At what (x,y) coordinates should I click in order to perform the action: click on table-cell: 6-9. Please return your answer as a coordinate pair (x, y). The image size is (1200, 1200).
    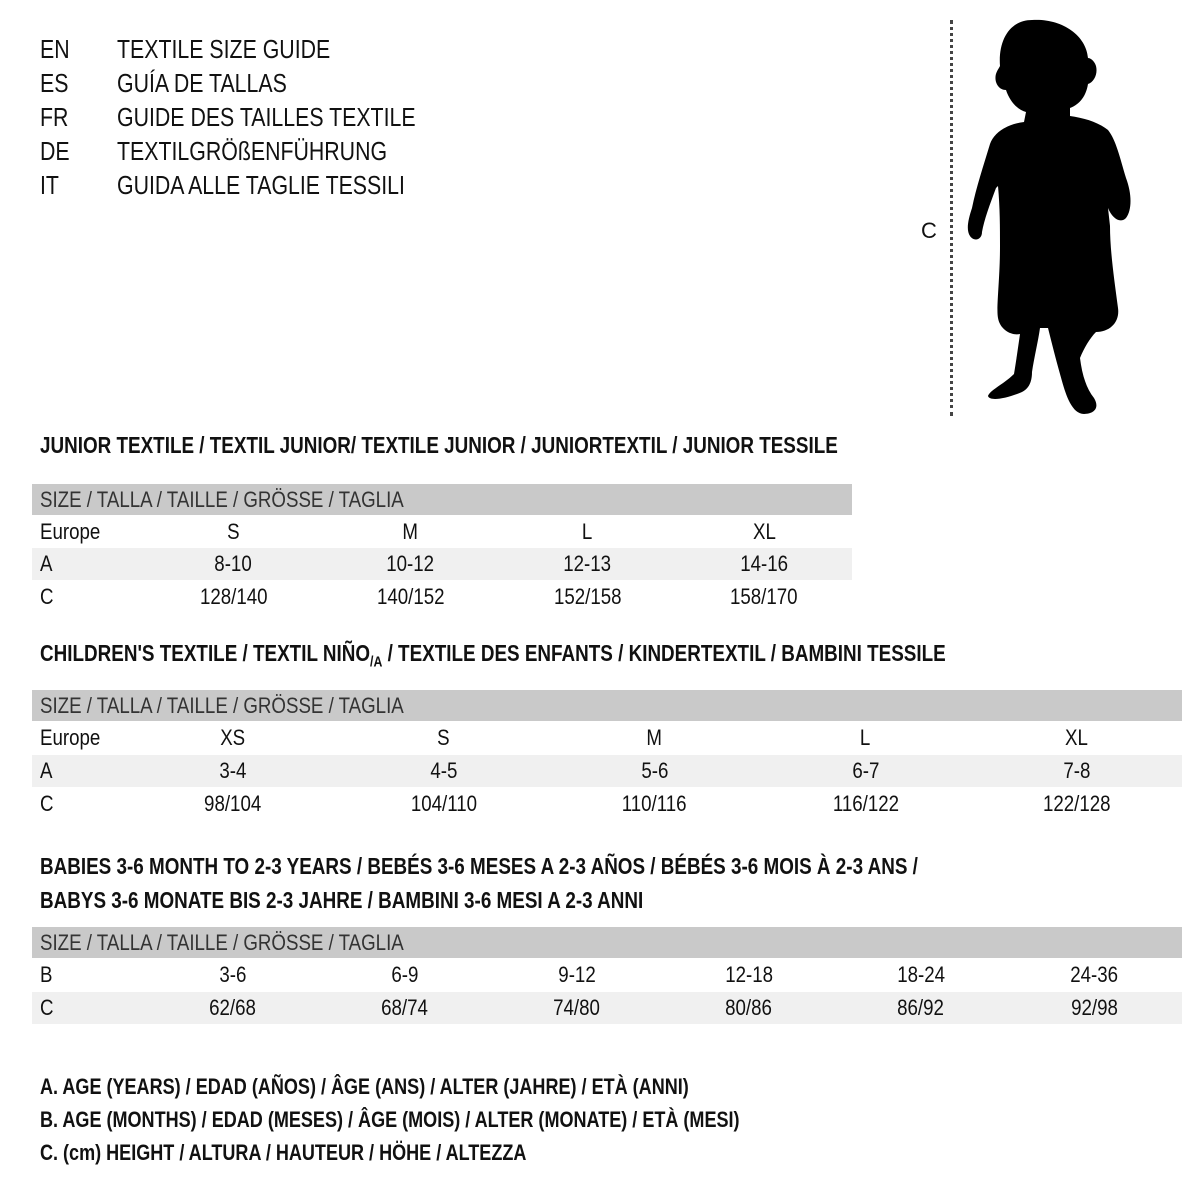
    Looking at the image, I should click on (405, 975).